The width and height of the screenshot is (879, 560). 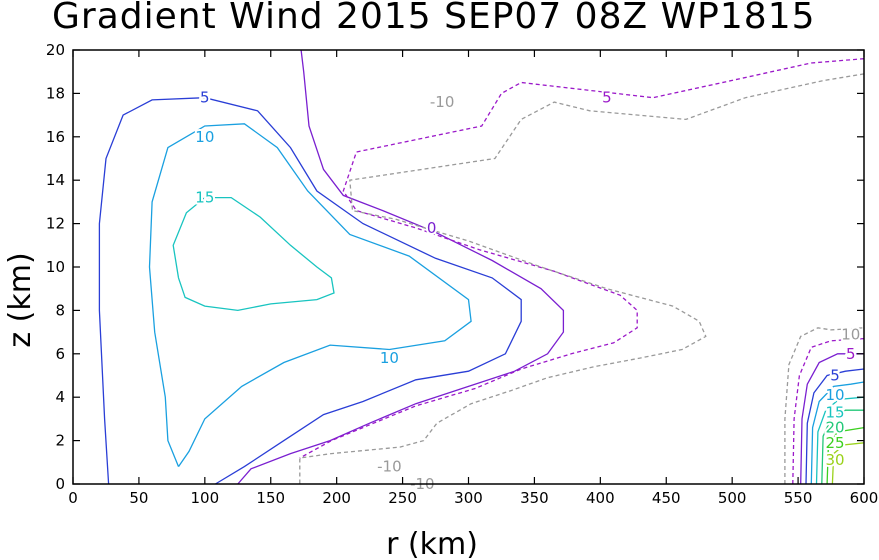 What do you see at coordinates (798, 498) in the screenshot?
I see `x-tick-label-11: 550` at bounding box center [798, 498].